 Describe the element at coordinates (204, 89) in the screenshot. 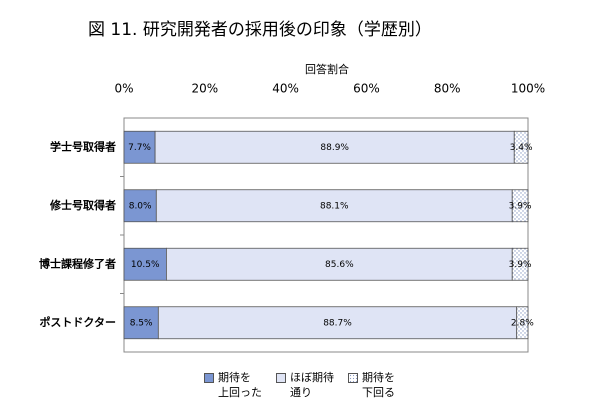

I see `x-tick-label: 20%` at that location.